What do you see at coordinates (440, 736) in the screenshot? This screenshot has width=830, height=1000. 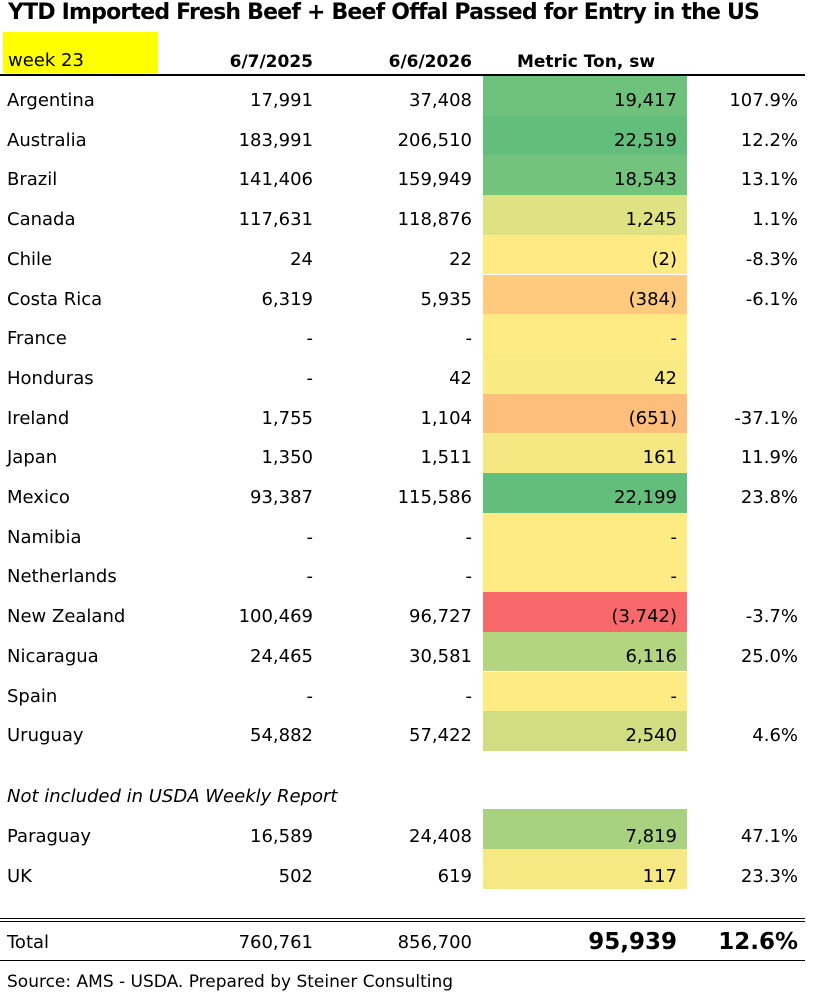 I see `value-2026: 57,422` at bounding box center [440, 736].